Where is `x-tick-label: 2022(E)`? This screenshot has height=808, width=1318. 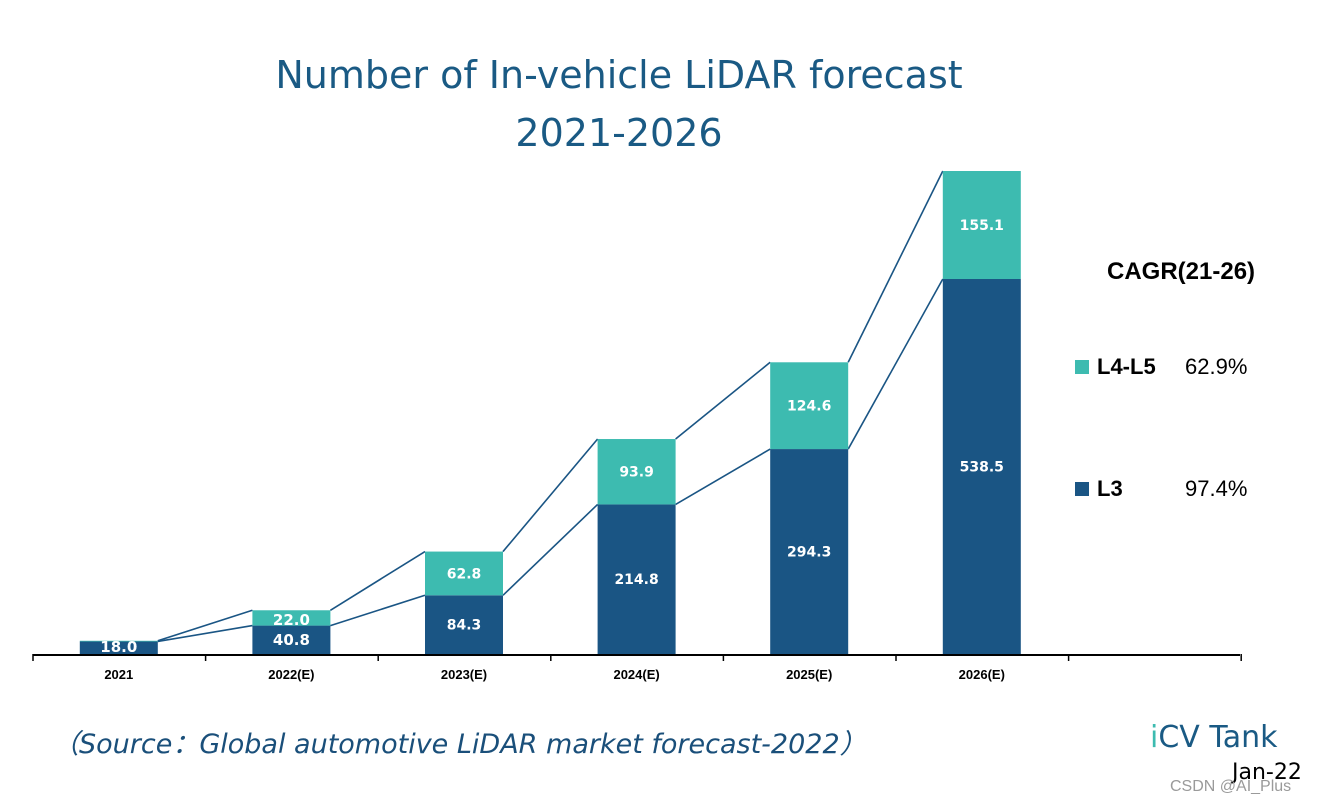
x-tick-label: 2022(E) is located at coordinates (291, 674).